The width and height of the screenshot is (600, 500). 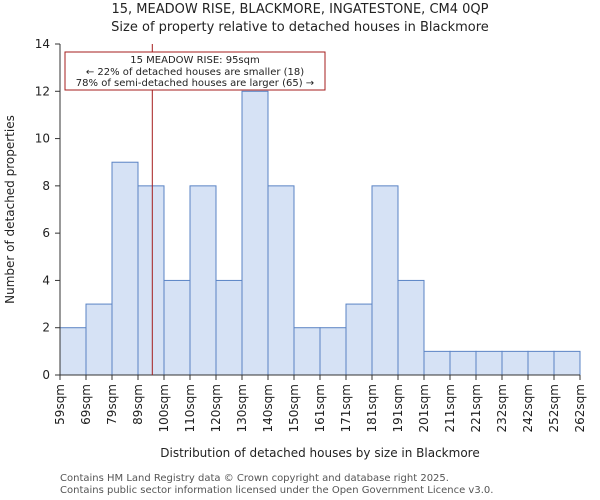 What do you see at coordinates (42, 139) in the screenshot?
I see `y-tick-label: 10` at bounding box center [42, 139].